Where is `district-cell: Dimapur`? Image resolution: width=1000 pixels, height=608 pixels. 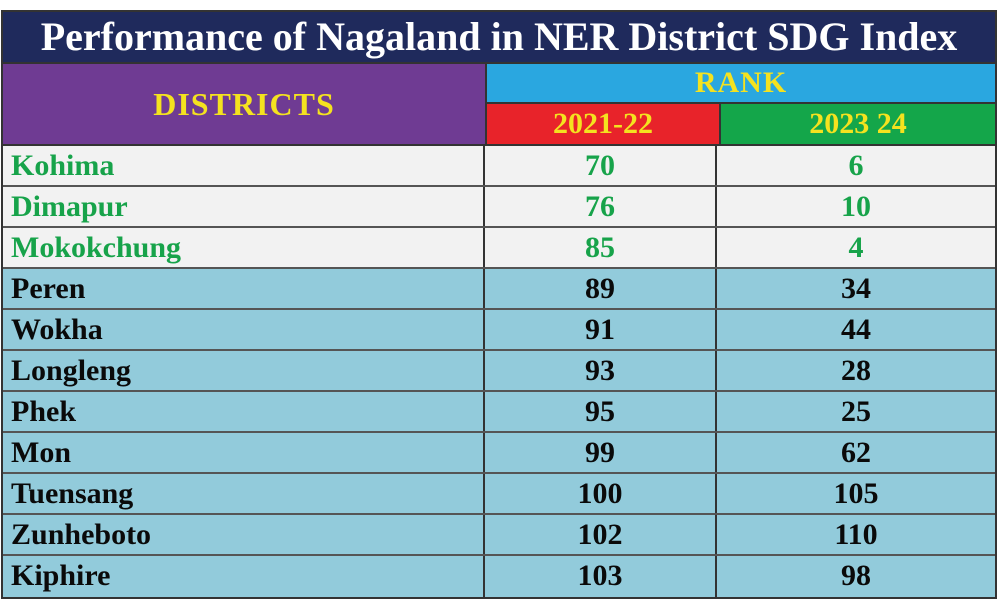 district-cell: Dimapur is located at coordinates (244, 206).